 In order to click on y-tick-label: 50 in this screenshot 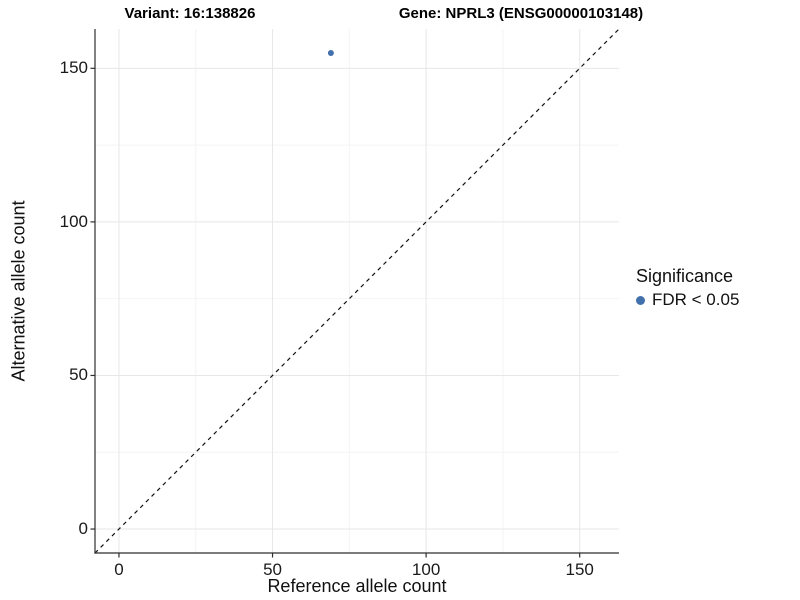, I will do `click(78, 375)`.